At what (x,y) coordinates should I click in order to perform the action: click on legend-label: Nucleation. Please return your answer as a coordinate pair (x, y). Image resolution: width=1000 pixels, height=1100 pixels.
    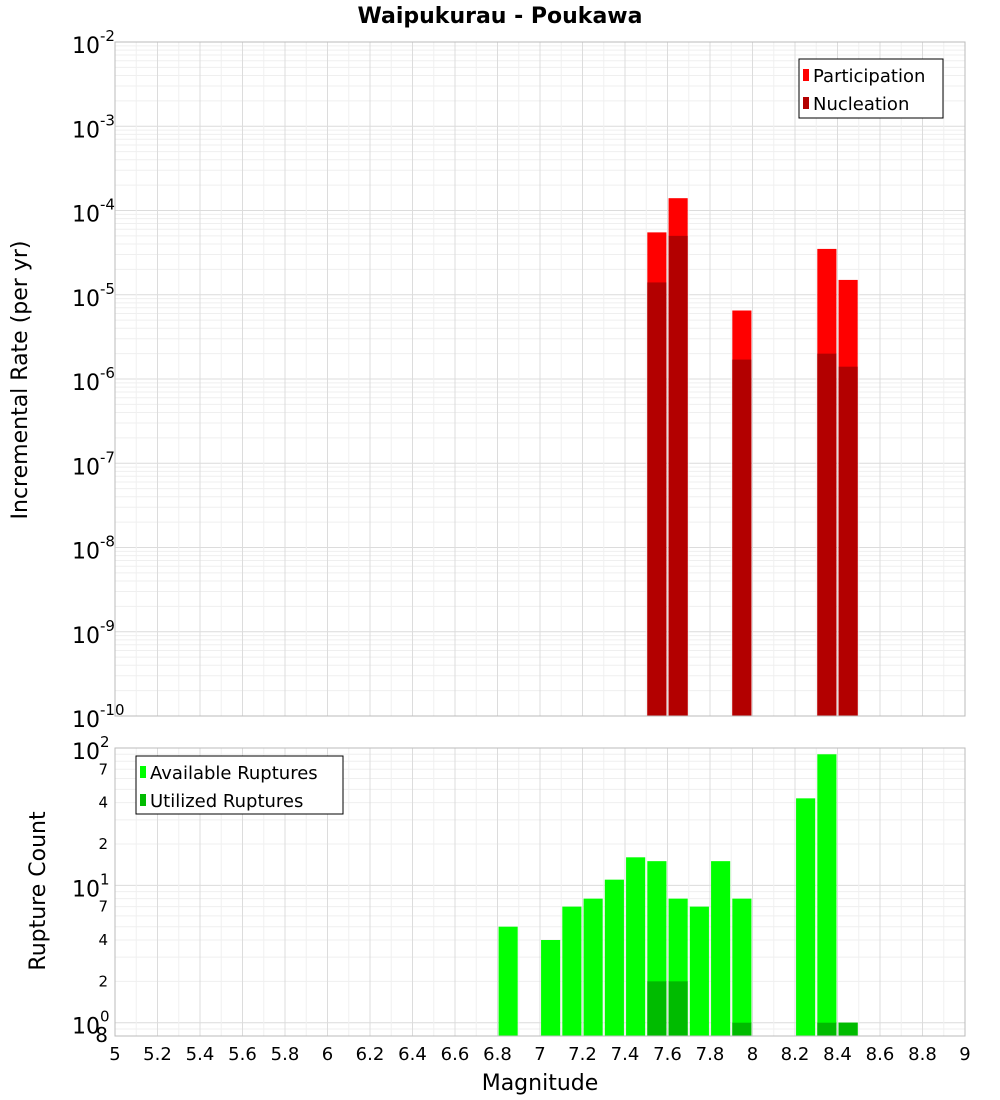
    Looking at the image, I should click on (861, 104).